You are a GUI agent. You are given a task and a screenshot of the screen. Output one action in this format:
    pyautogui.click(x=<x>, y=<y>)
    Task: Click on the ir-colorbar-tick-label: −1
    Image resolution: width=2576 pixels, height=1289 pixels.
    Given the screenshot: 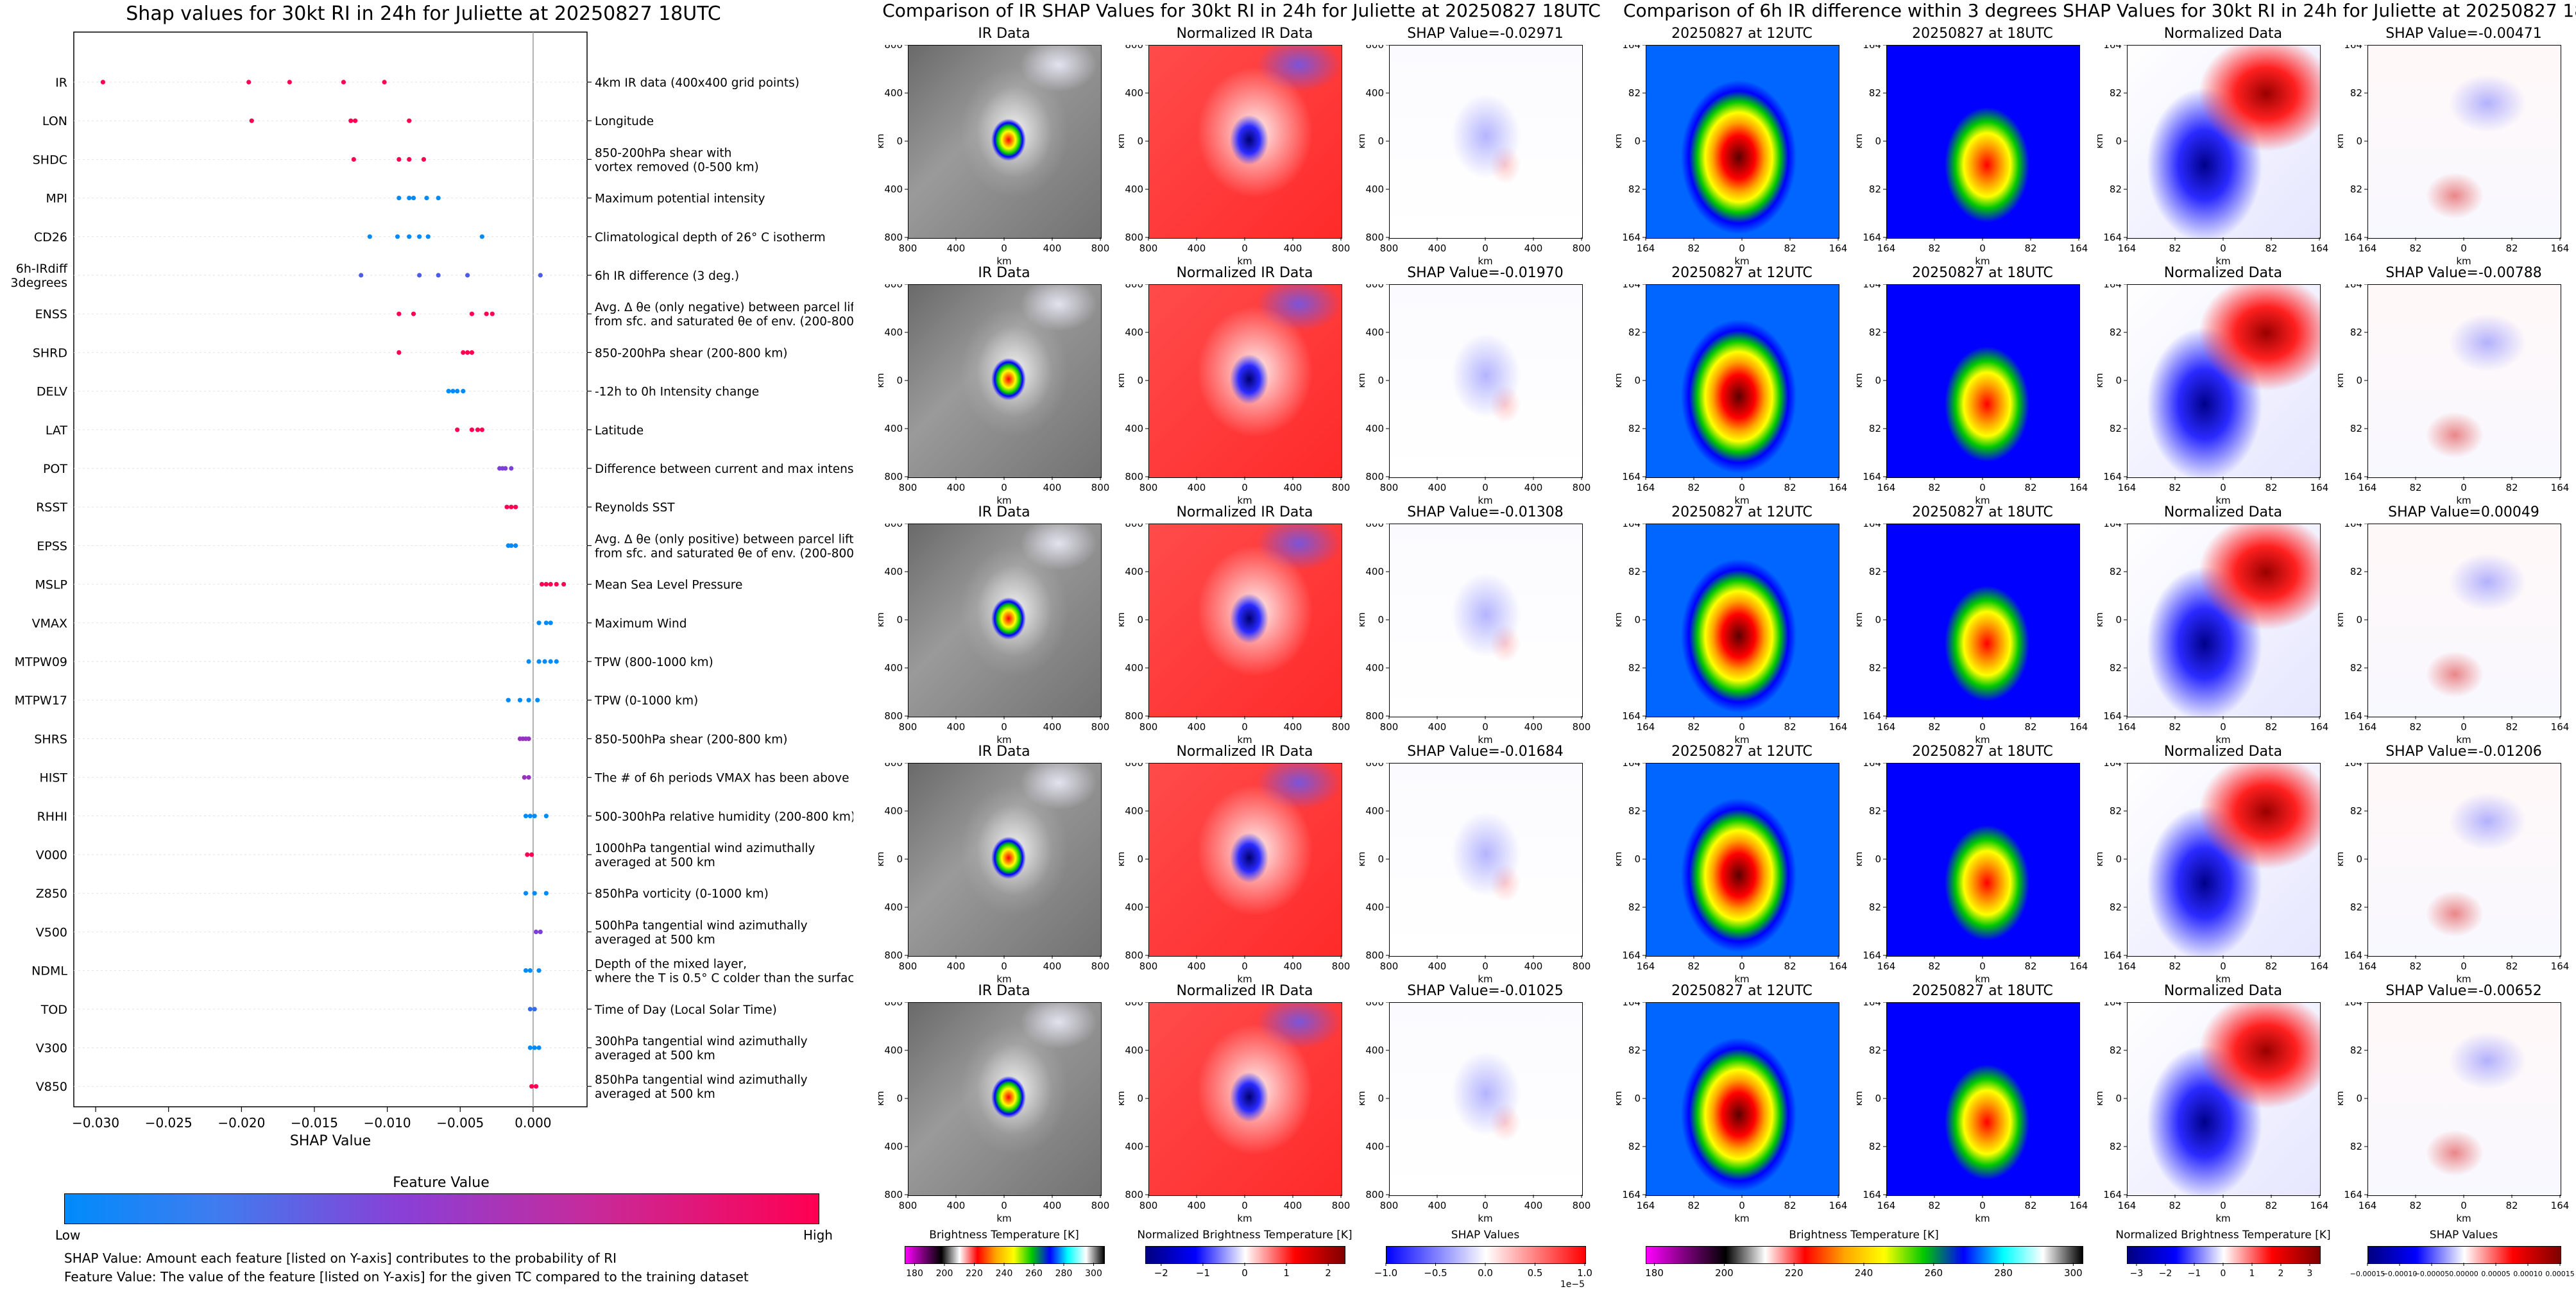 What is the action you would take?
    pyautogui.click(x=1203, y=1273)
    